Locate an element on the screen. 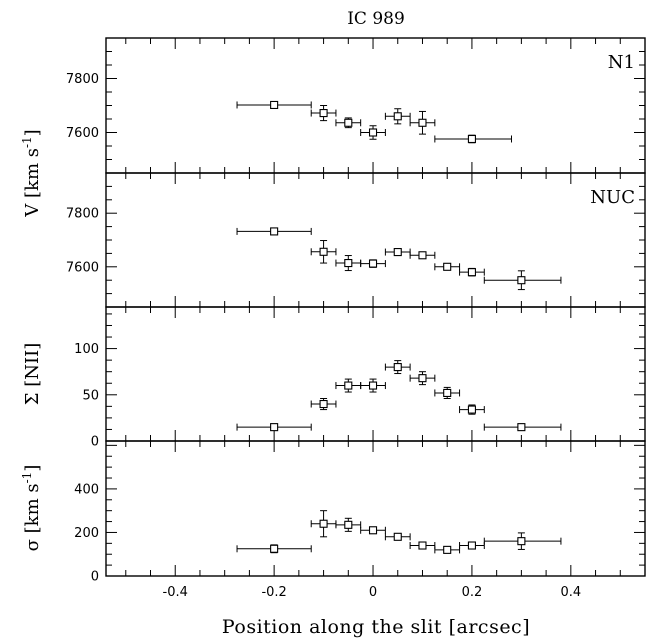 The width and height of the screenshot is (650, 644). y-tick-label: 400 is located at coordinates (86, 489).